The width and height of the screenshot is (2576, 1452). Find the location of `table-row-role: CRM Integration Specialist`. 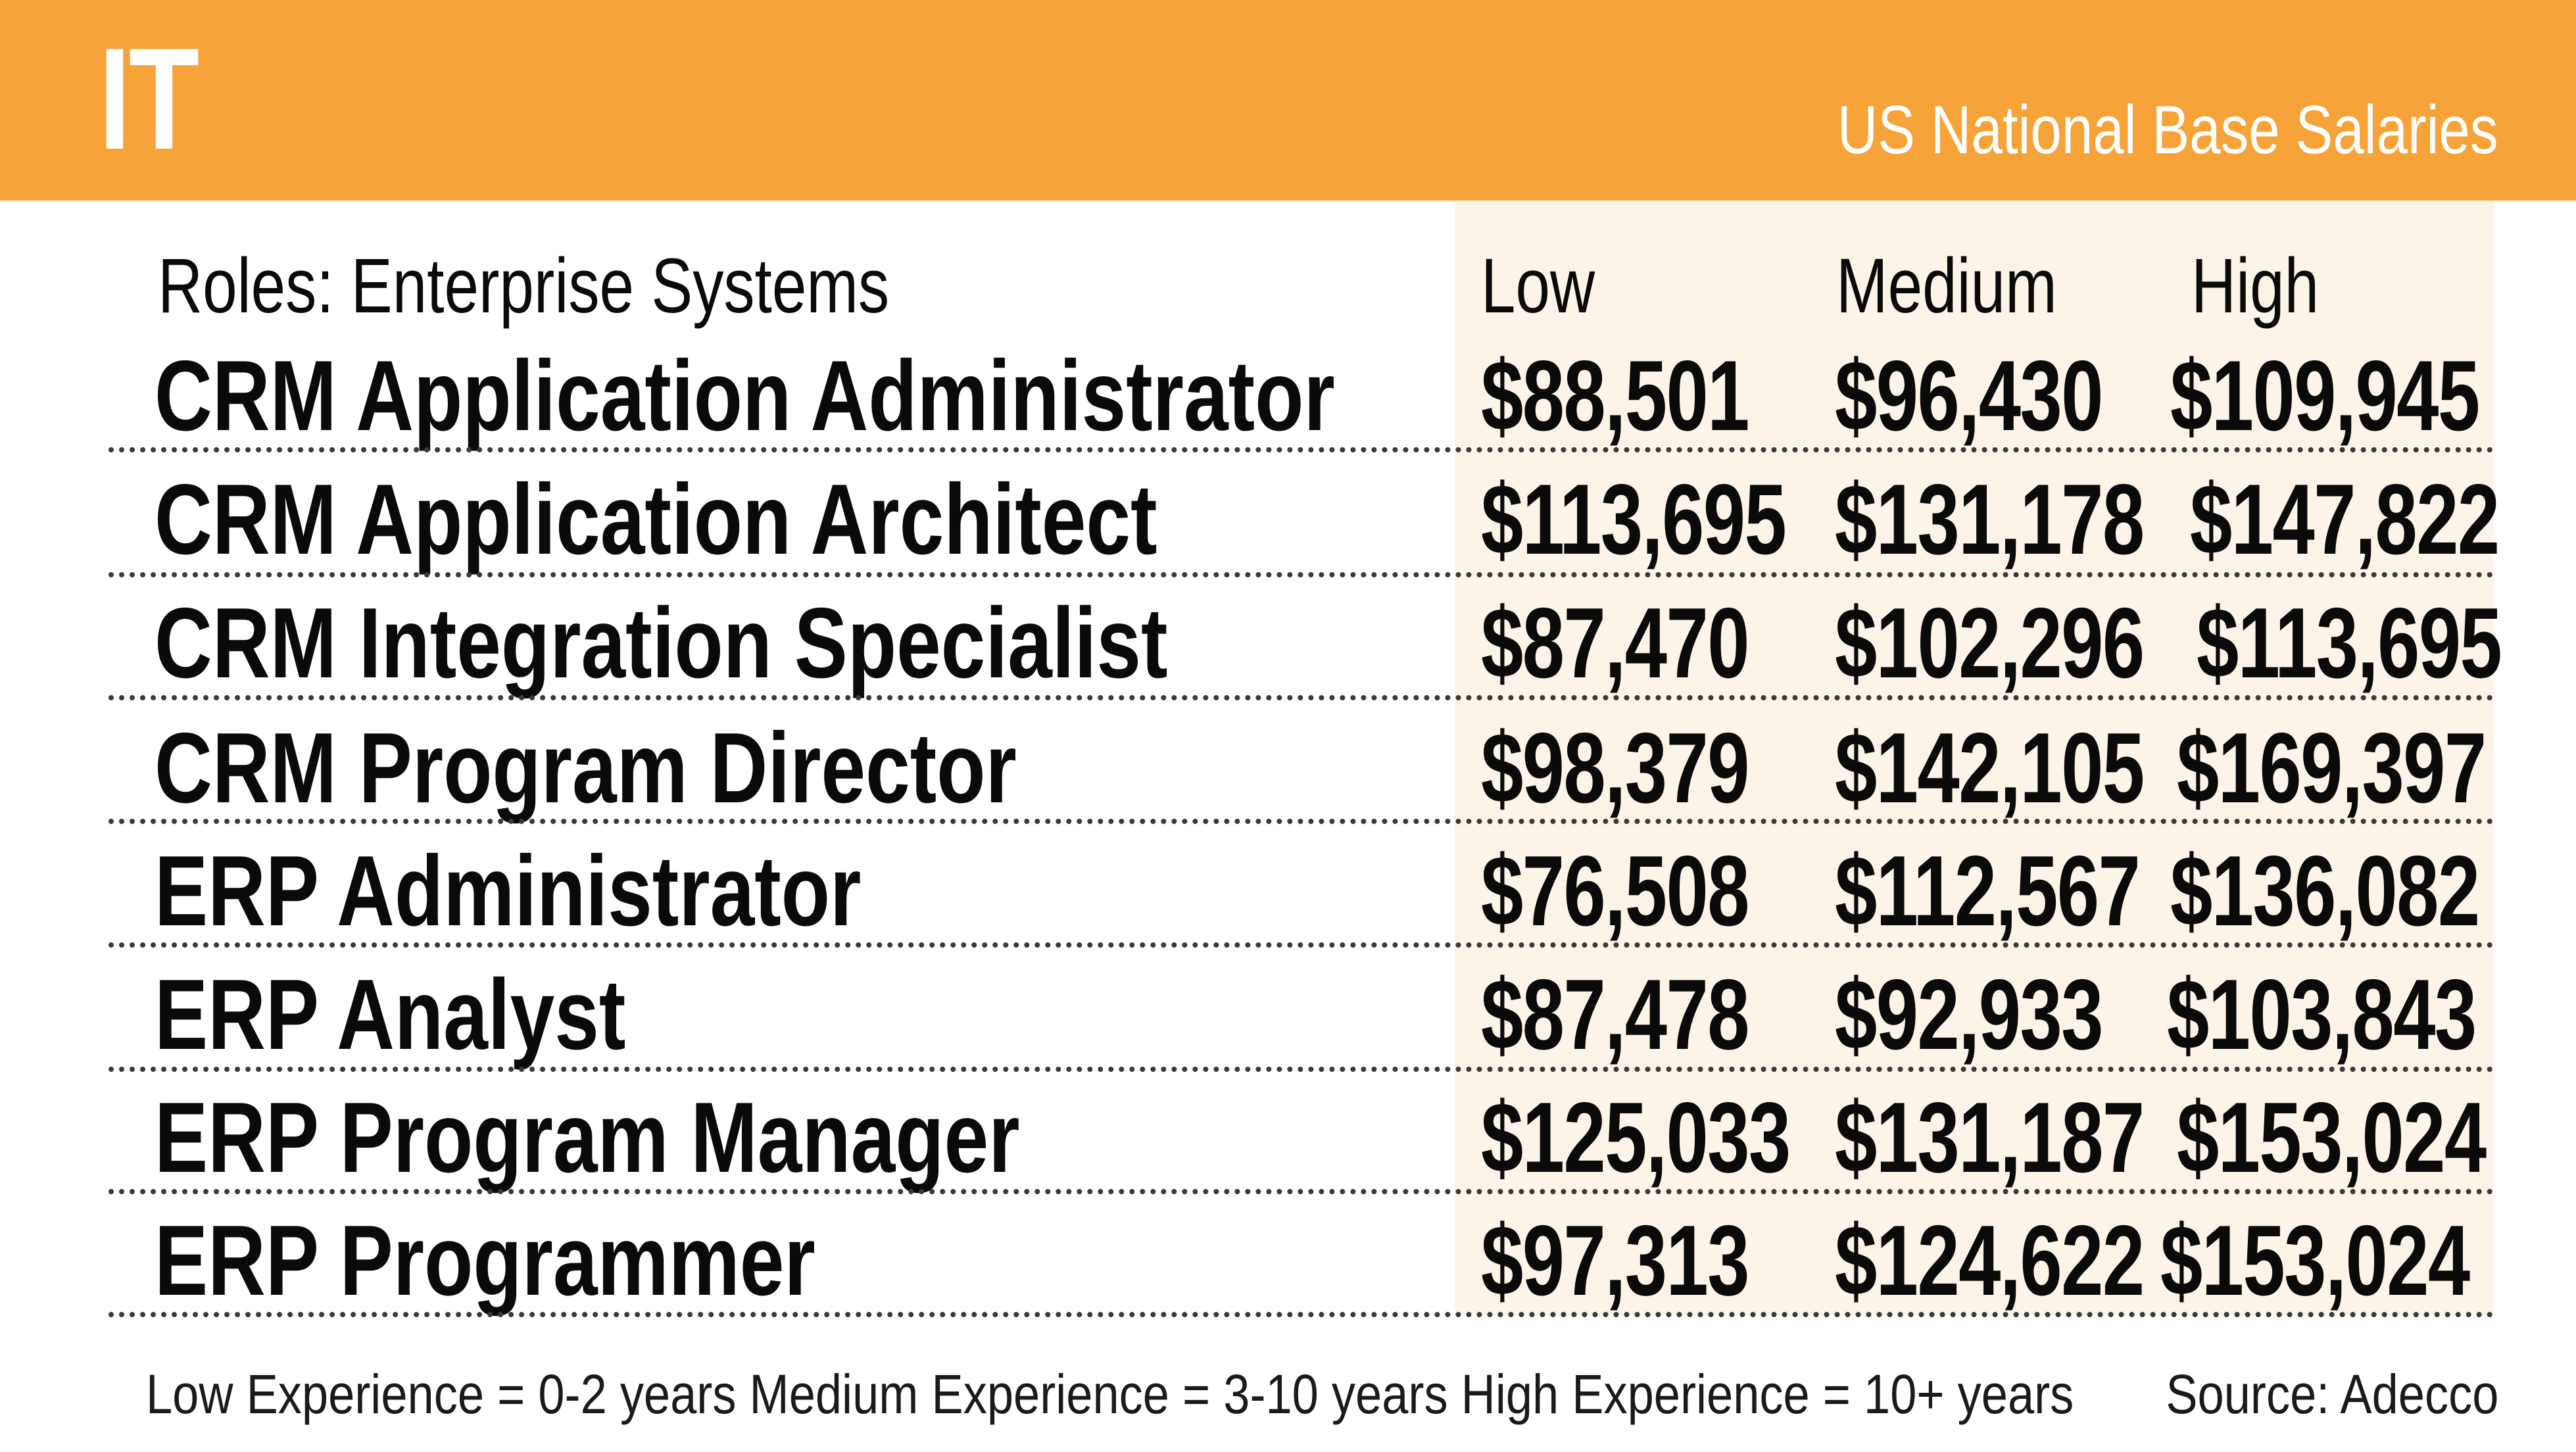

table-row-role: CRM Integration Specialist is located at coordinates (662, 643).